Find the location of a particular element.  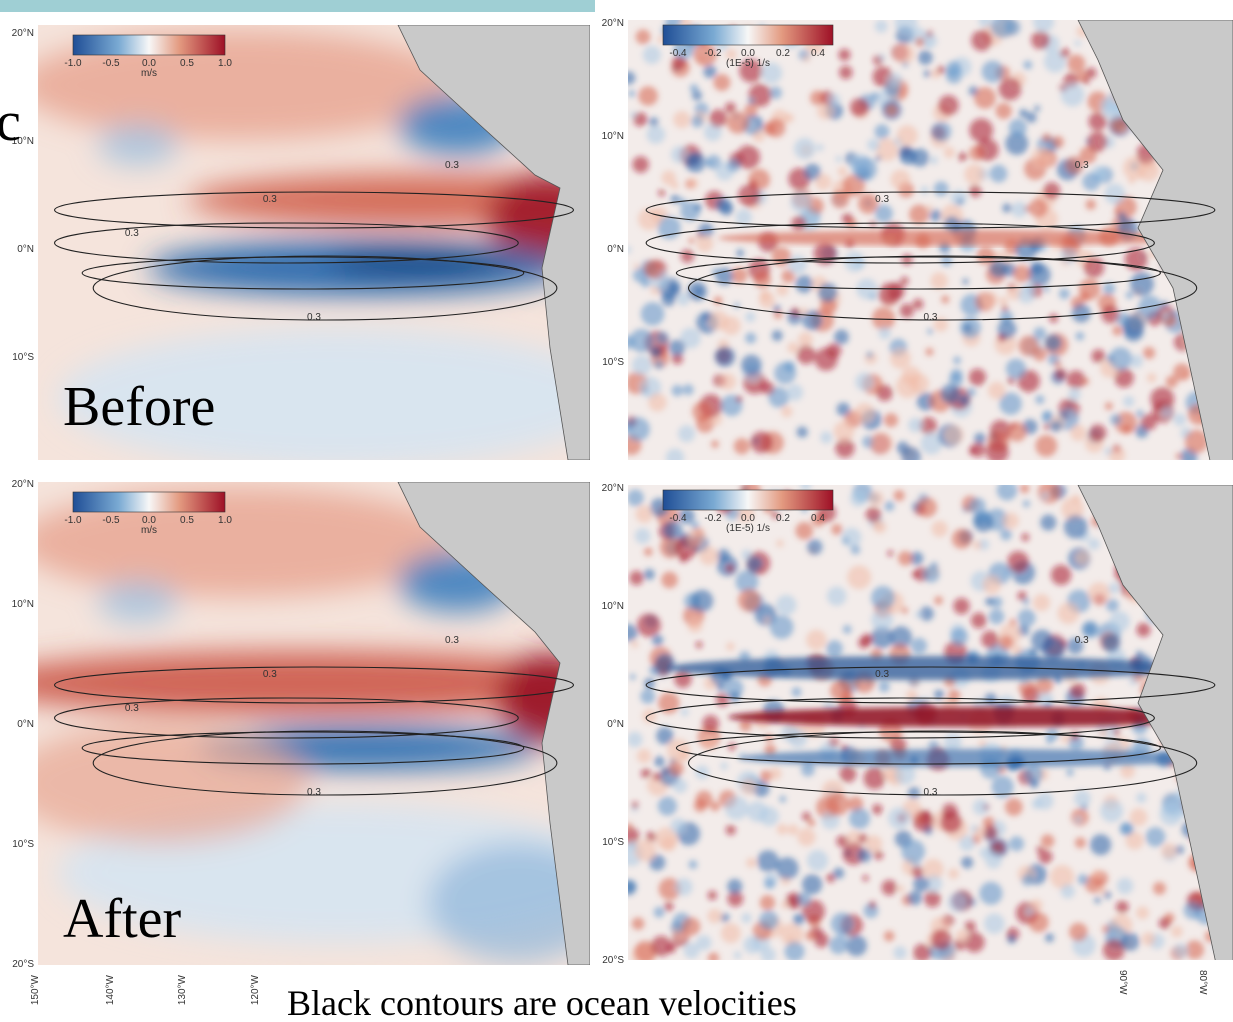

contour-label: 0.3 is located at coordinates (1082, 640).